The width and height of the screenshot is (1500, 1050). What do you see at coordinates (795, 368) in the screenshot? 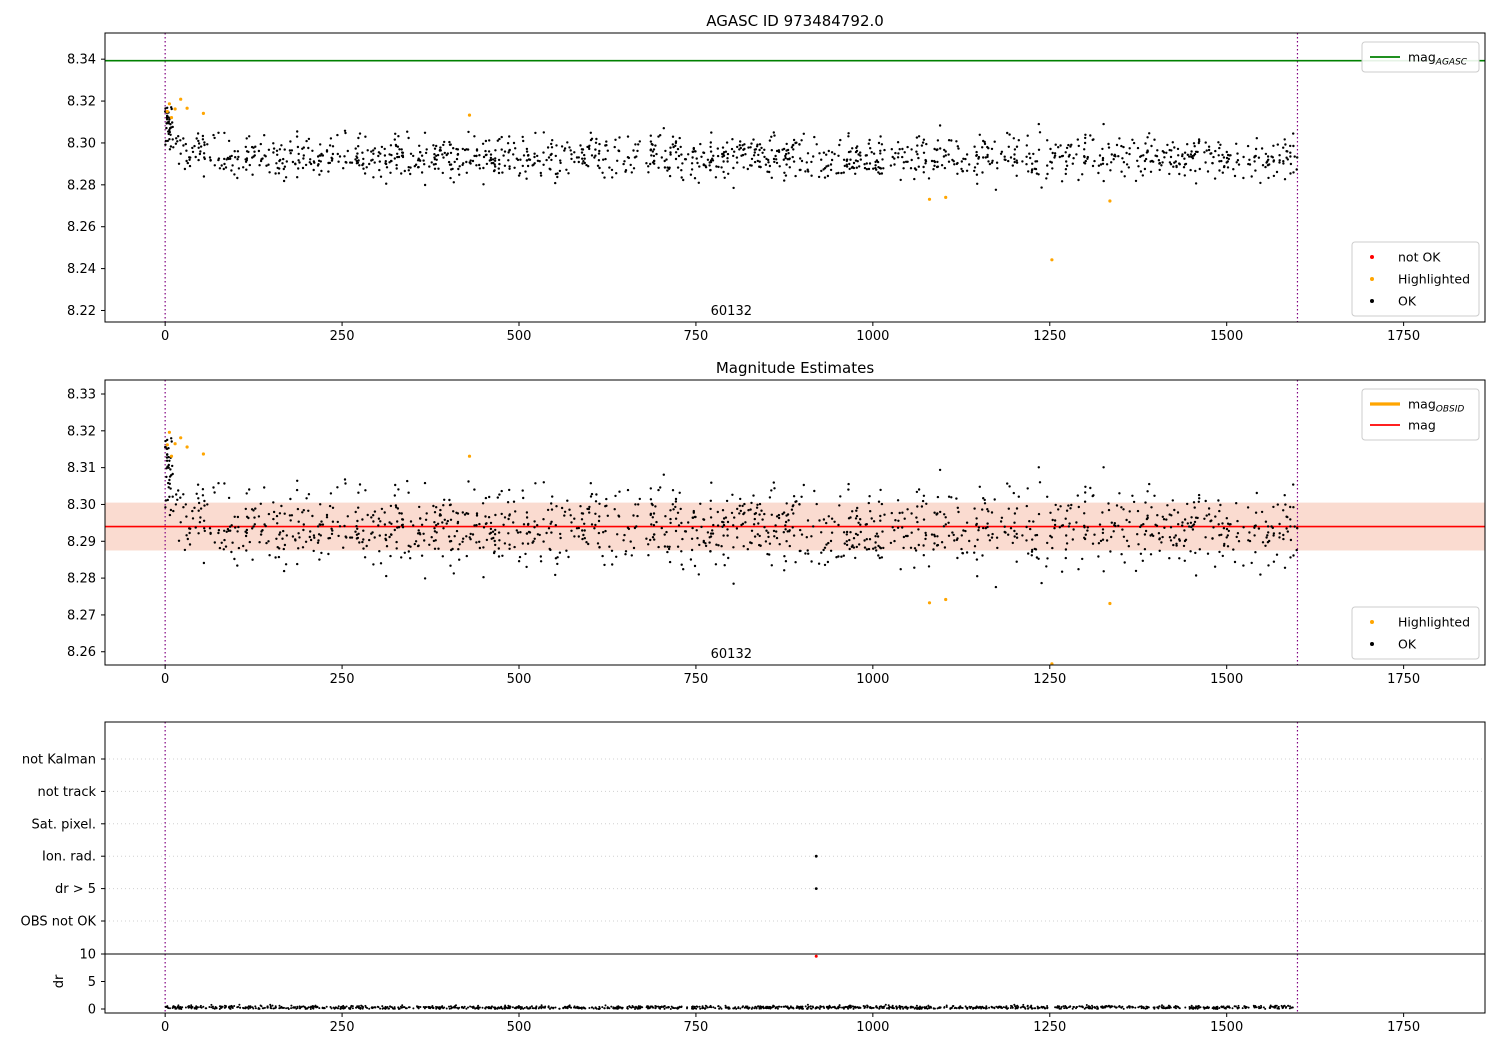
I see `subplot-title: Magnitude Estimates` at bounding box center [795, 368].